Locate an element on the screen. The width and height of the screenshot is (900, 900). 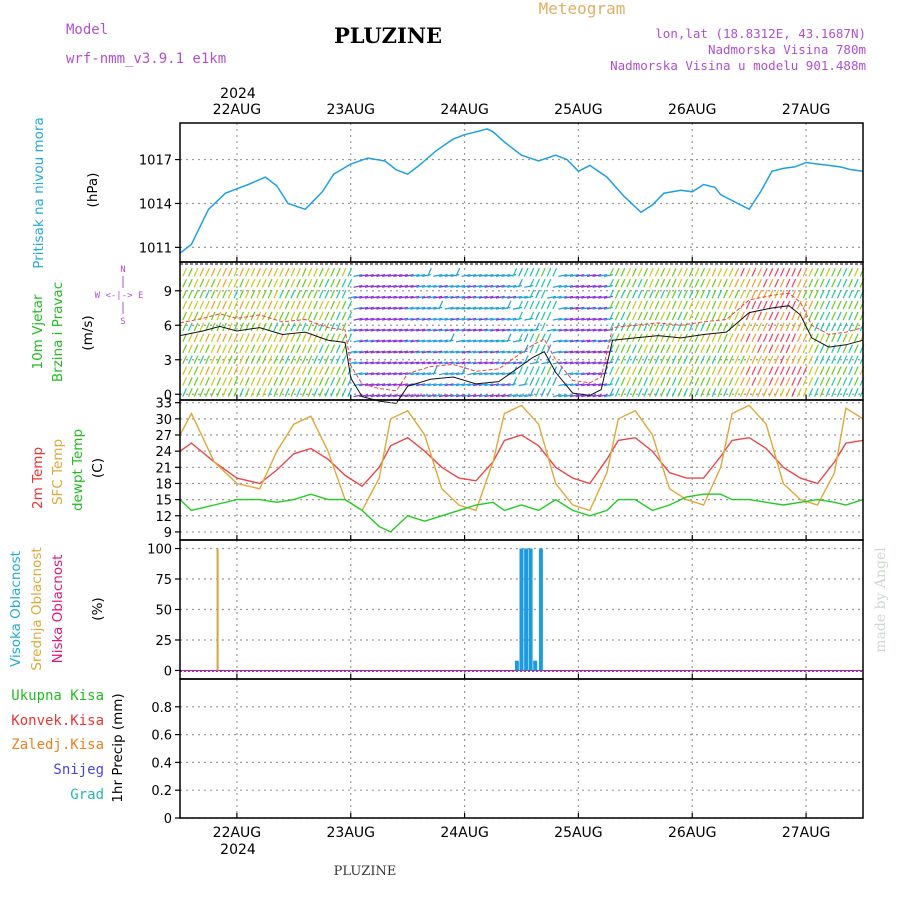
bottom-day-label-3: 25AUG is located at coordinates (578, 833).